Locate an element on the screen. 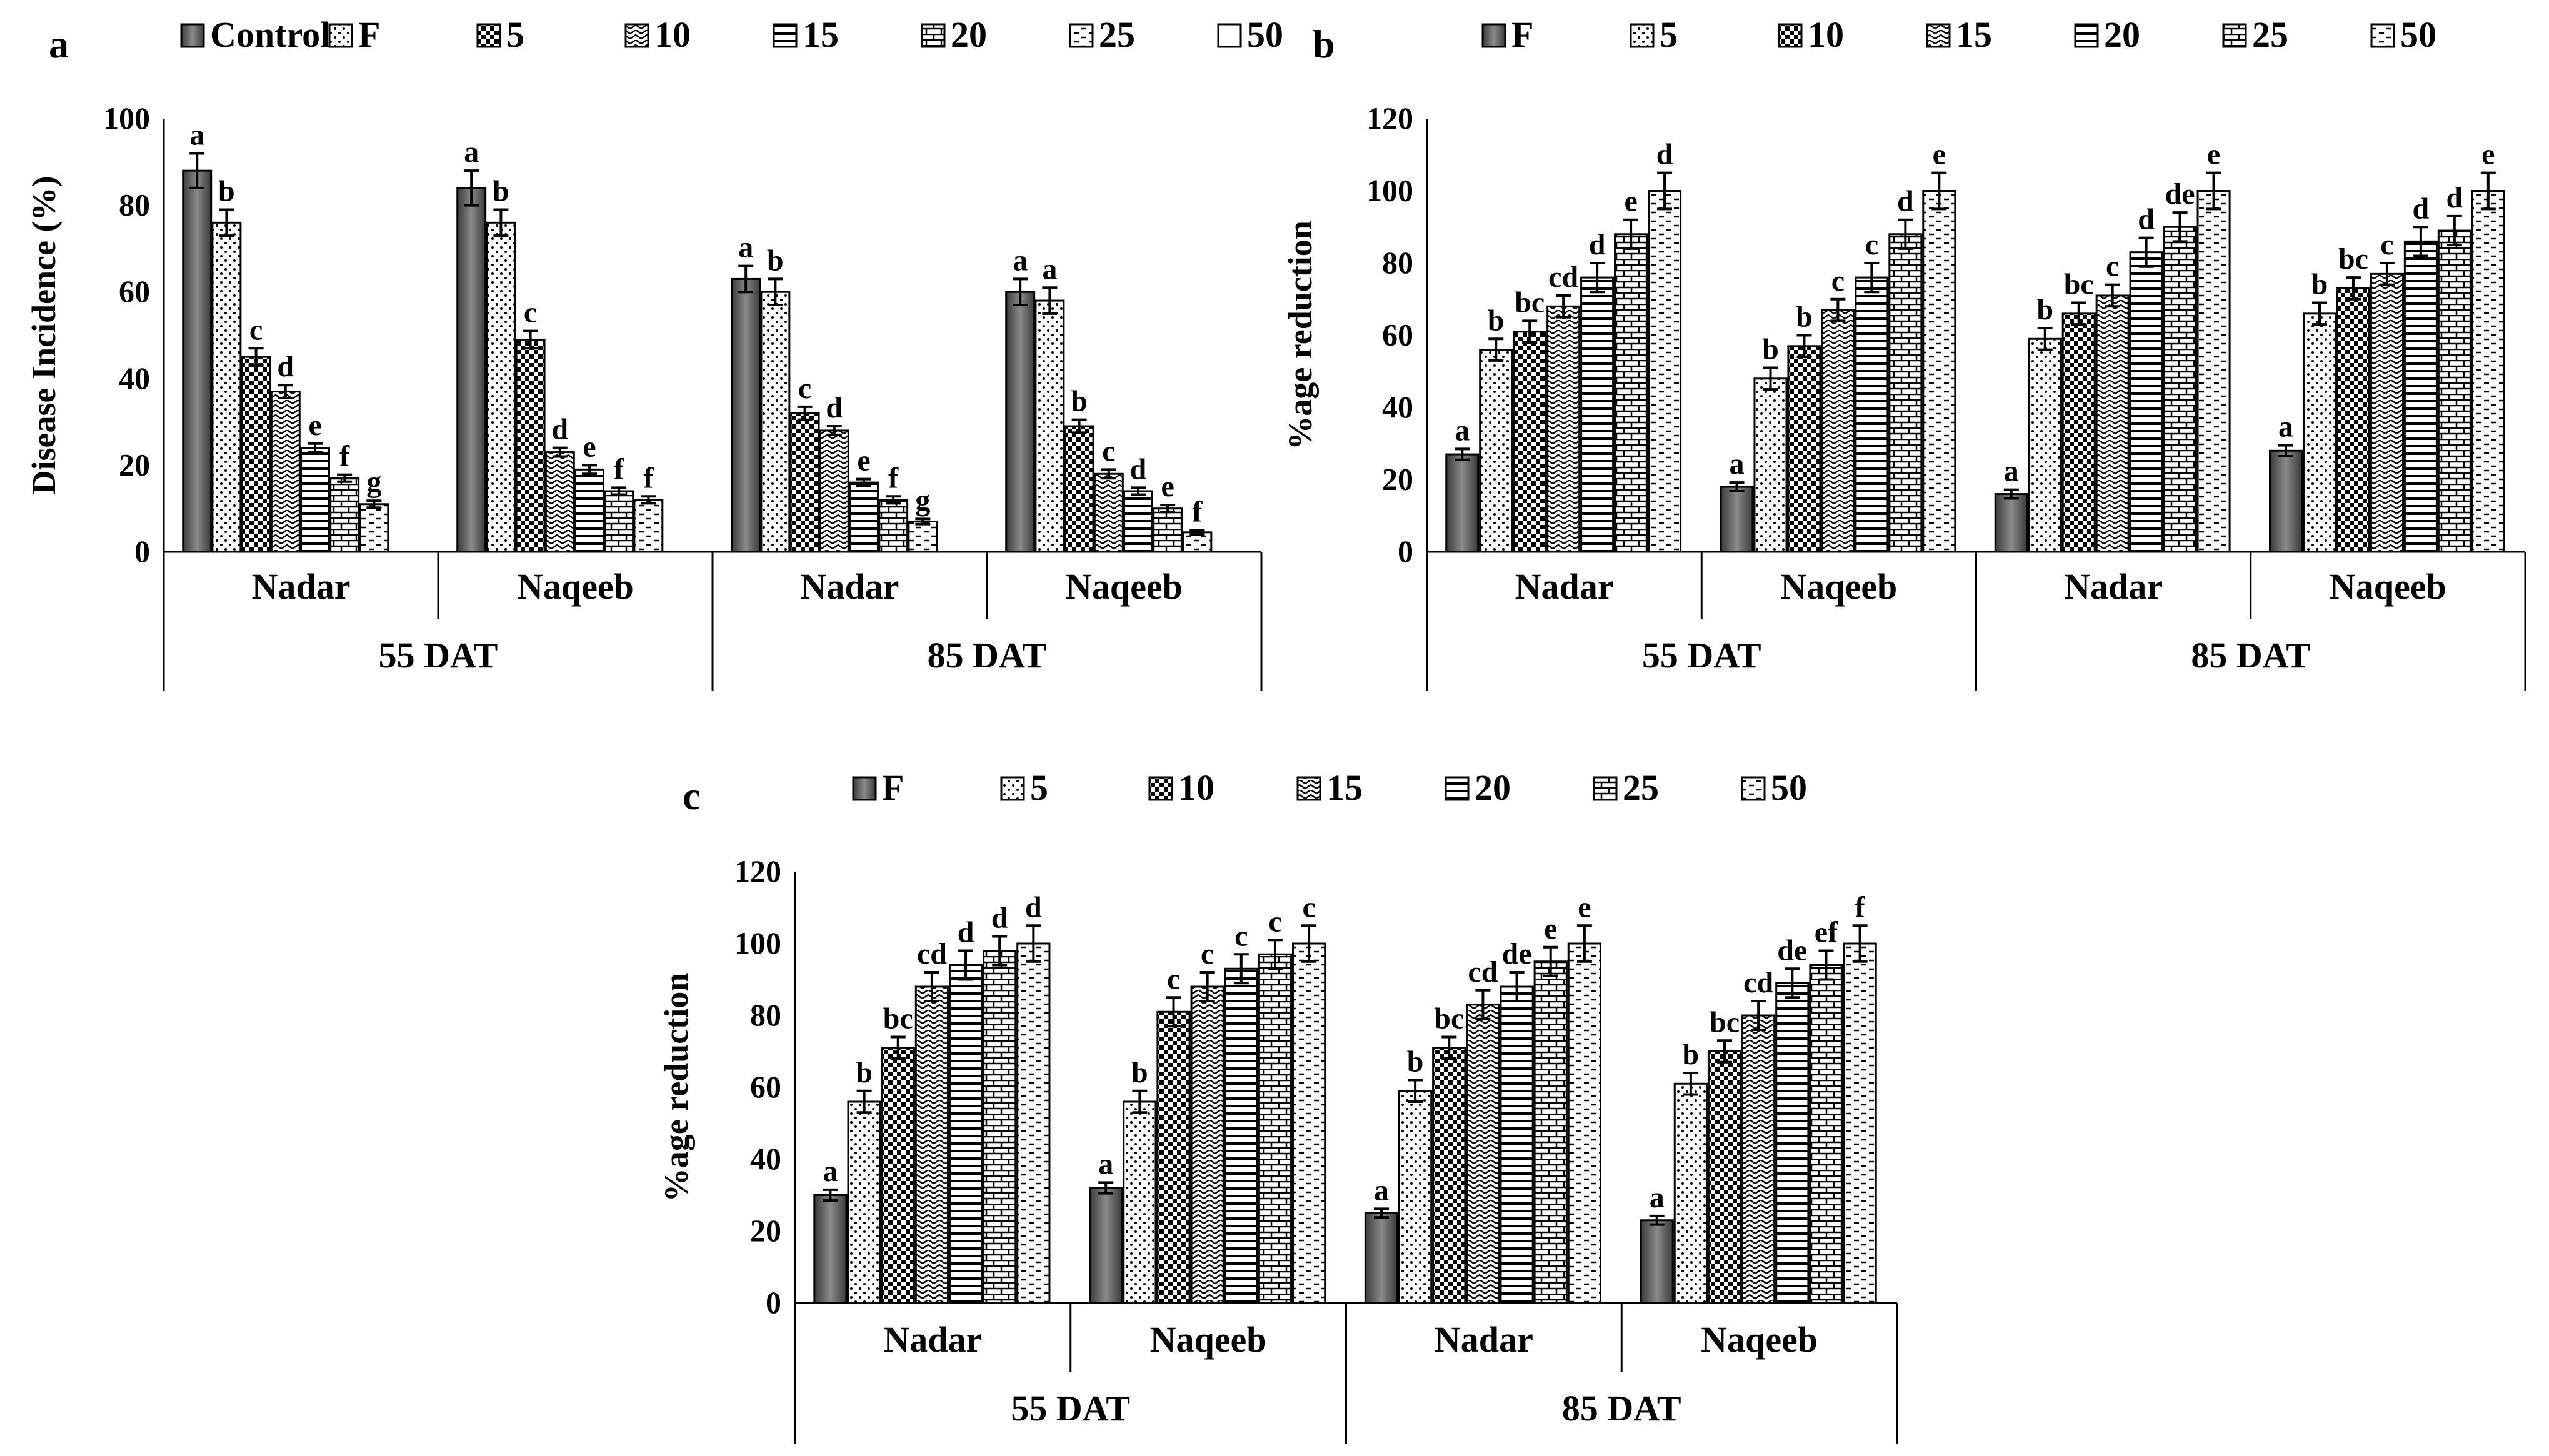 This screenshot has height=1456, width=2549. y-axis-label: Disease Incidence (%) is located at coordinates (44, 335).